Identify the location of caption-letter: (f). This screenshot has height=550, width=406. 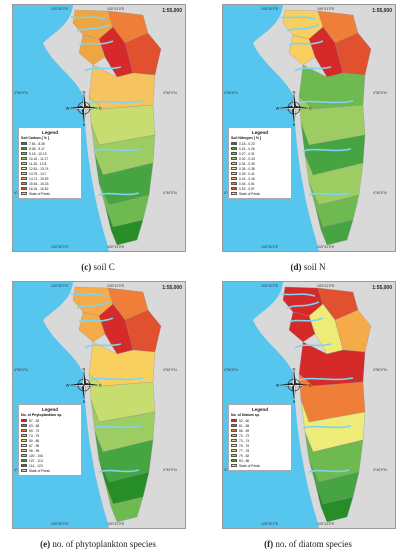
(268, 544).